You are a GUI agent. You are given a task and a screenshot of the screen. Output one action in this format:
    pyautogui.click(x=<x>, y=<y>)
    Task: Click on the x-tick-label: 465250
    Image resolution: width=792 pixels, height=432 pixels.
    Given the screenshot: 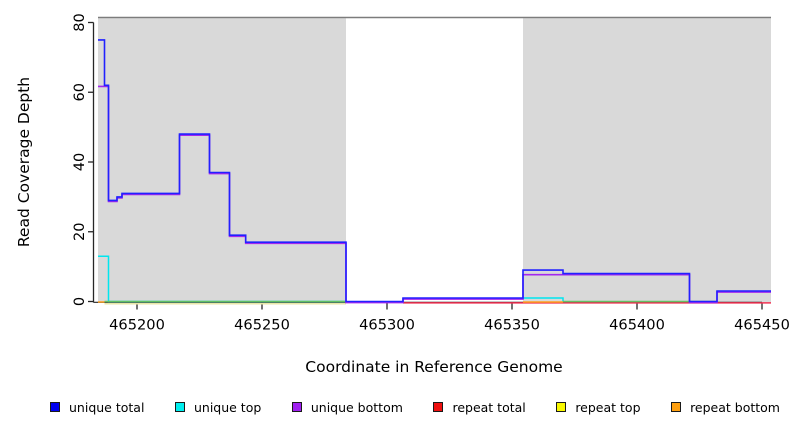 What is the action you would take?
    pyautogui.click(x=262, y=325)
    